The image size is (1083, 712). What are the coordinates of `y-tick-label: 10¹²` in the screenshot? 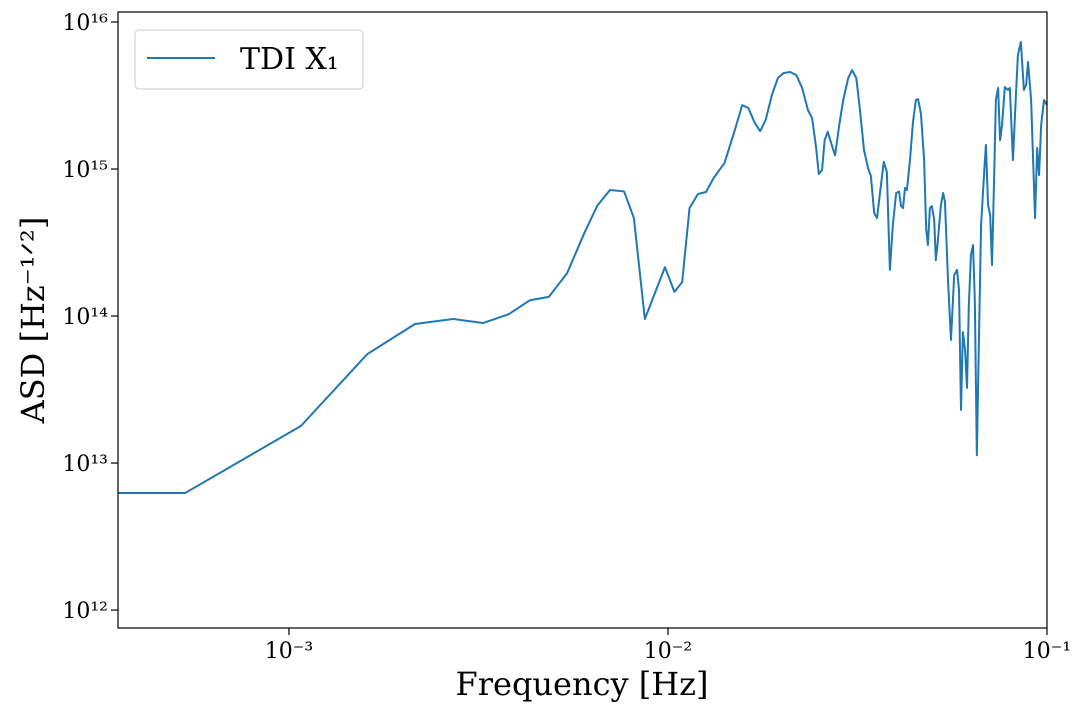 It's located at (85, 611).